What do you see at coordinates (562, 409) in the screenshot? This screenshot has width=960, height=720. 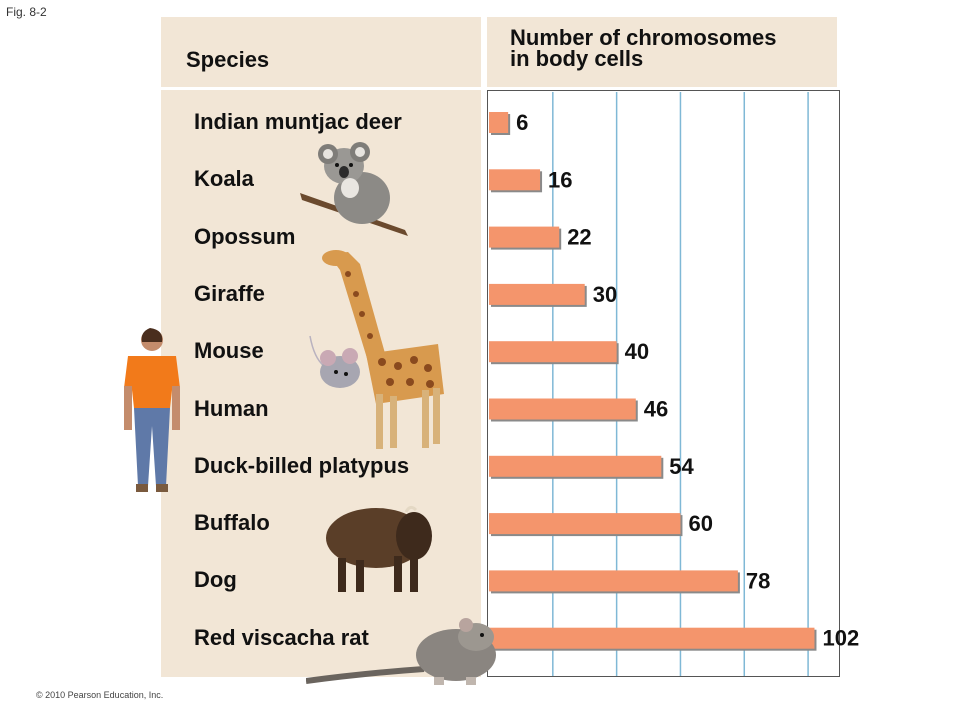 I see `bar-human` at bounding box center [562, 409].